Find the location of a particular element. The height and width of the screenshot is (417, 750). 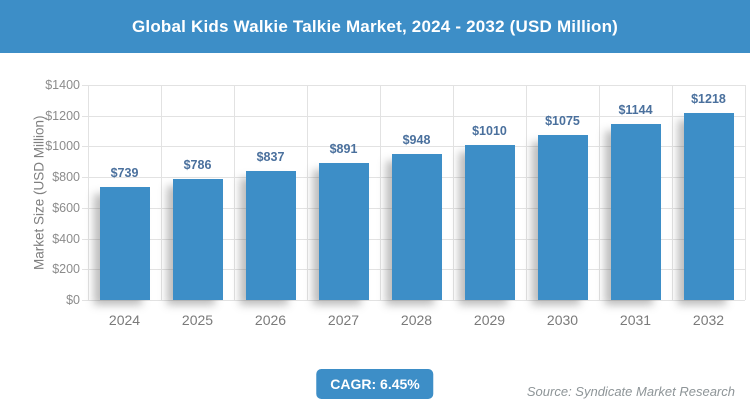

bar-value-label-2029: $1010 is located at coordinates (489, 130).